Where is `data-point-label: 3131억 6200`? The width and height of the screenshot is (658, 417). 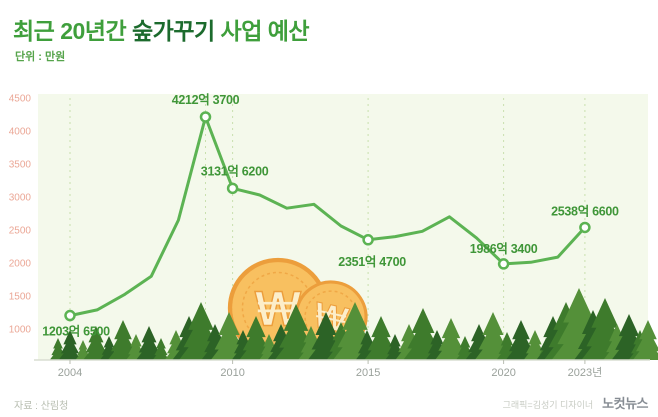 data-point-label: 3131억 6200 is located at coordinates (235, 171).